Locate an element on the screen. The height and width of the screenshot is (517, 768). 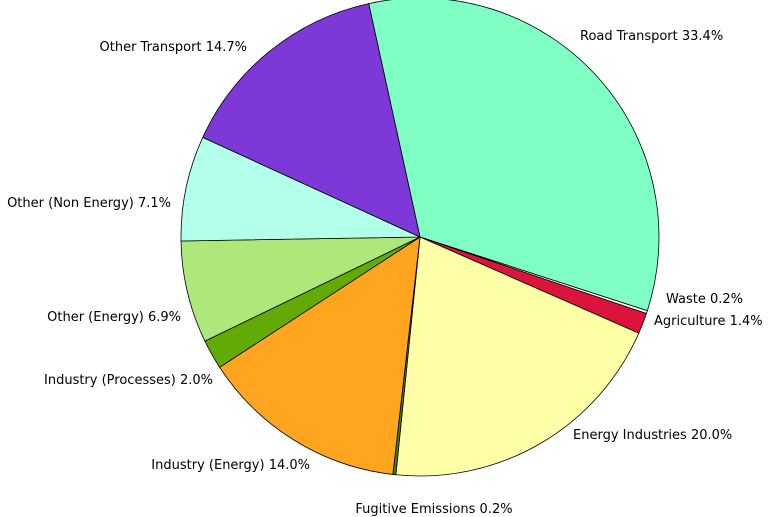
pie-slice-other-transport is located at coordinates (311, 120).